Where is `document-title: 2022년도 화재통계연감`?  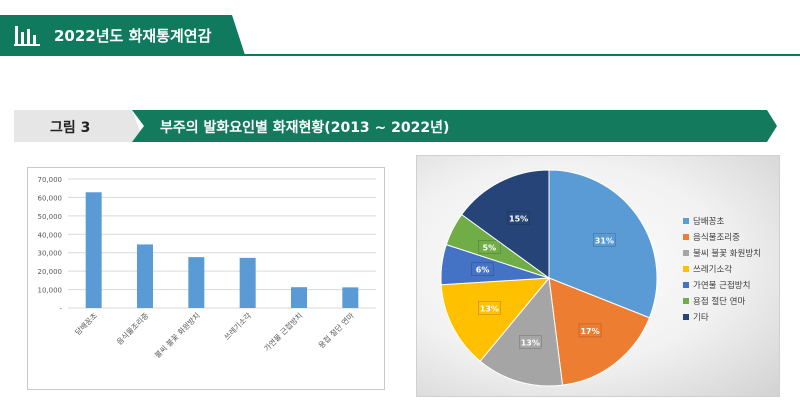
document-title: 2022년도 화재통계연감 is located at coordinates (133, 36).